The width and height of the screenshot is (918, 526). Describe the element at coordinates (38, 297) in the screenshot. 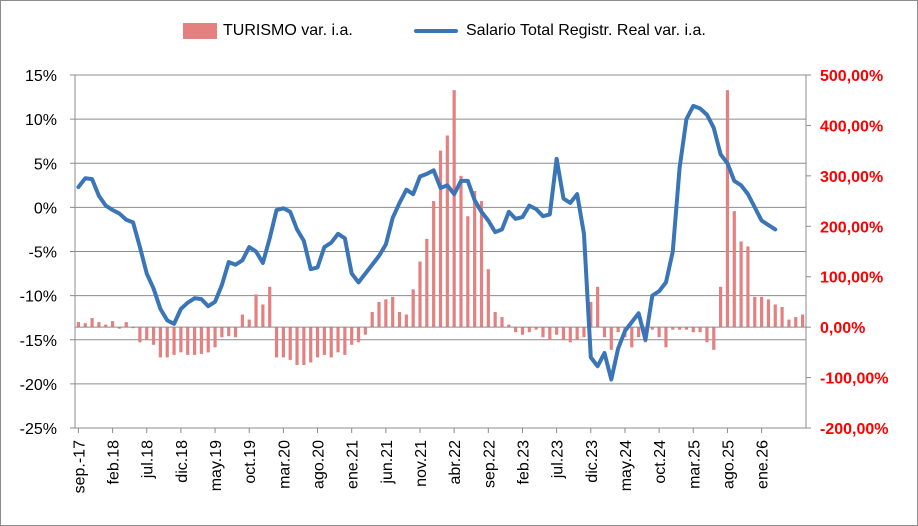

I see `left-tick-label: -10%` at that location.